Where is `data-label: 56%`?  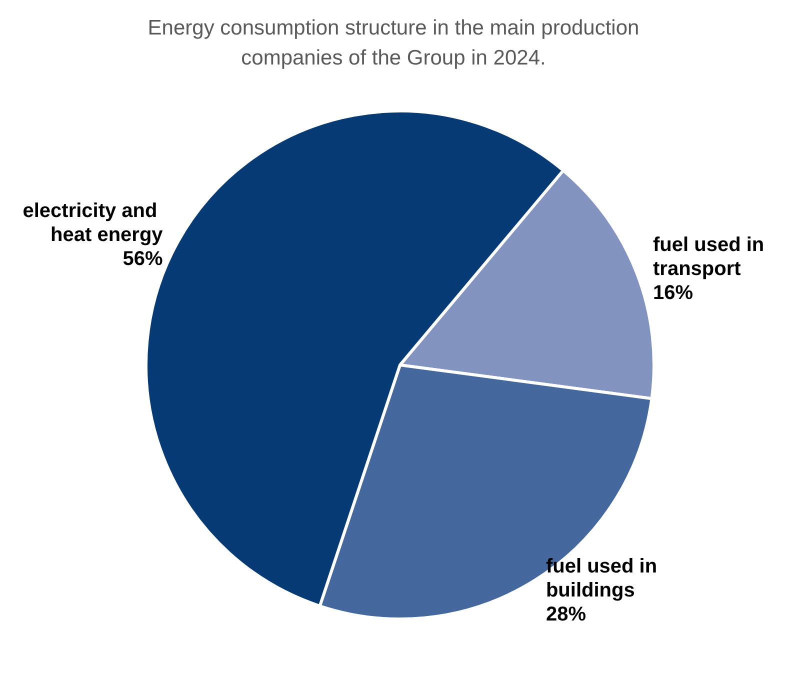 data-label: 56% is located at coordinates (143, 259).